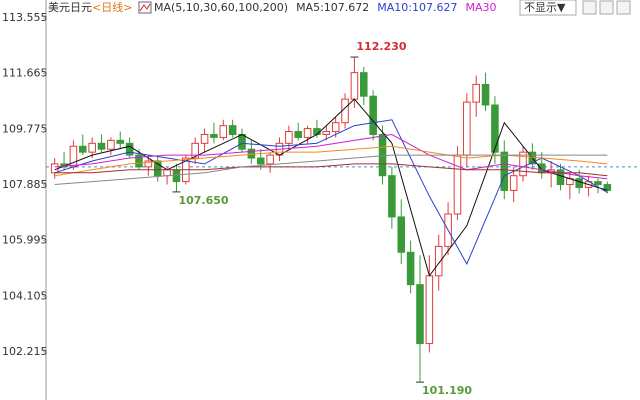 The width and height of the screenshot is (640, 400). I want to click on y-tick-label: 111.665, so click(25, 73).